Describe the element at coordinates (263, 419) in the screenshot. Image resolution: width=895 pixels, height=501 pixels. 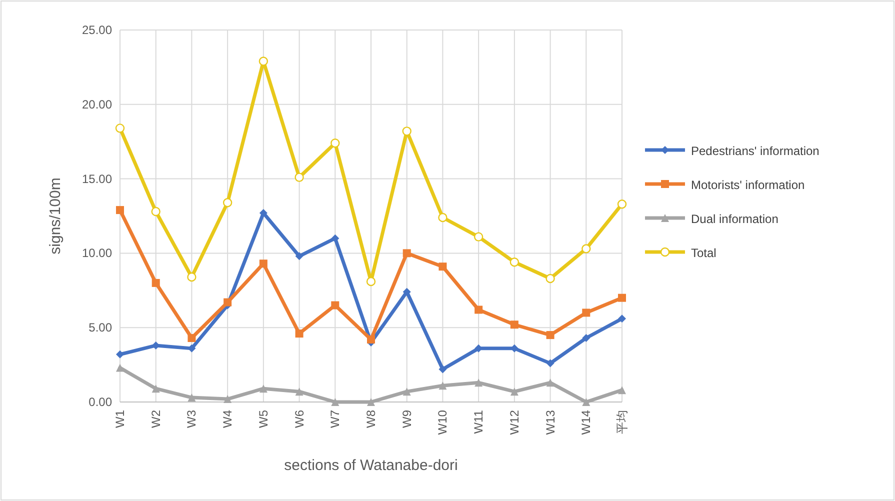
I see `x-tick-label: W5` at that location.